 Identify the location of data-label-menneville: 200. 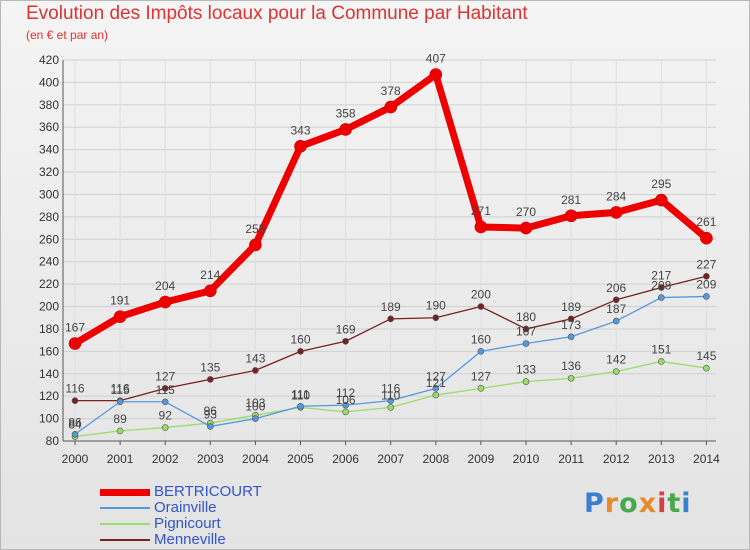
(481, 295).